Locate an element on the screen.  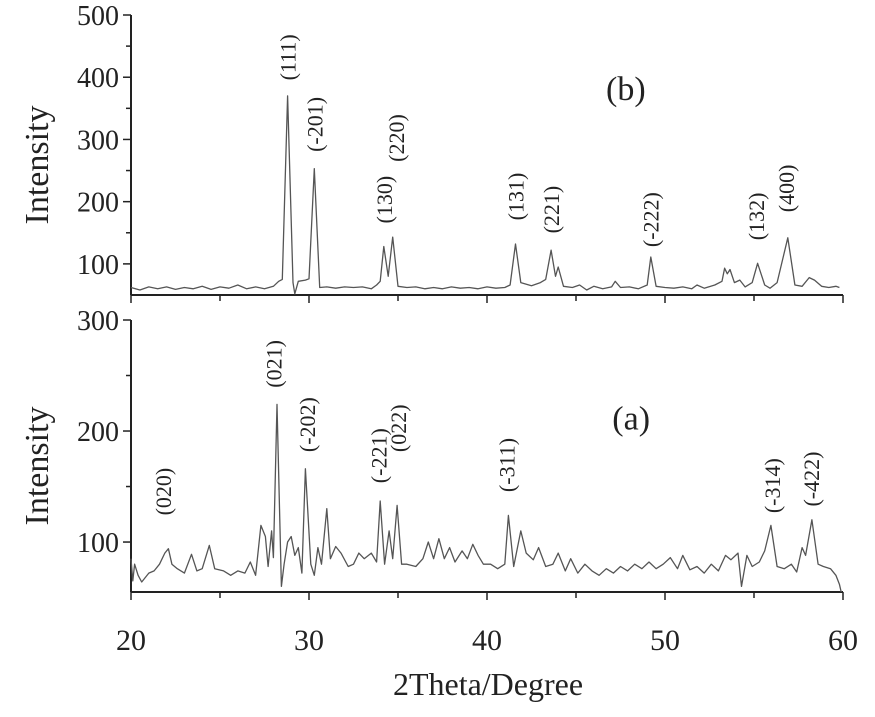
x-axis-label: 2Theta/Degree is located at coordinates (488, 684).